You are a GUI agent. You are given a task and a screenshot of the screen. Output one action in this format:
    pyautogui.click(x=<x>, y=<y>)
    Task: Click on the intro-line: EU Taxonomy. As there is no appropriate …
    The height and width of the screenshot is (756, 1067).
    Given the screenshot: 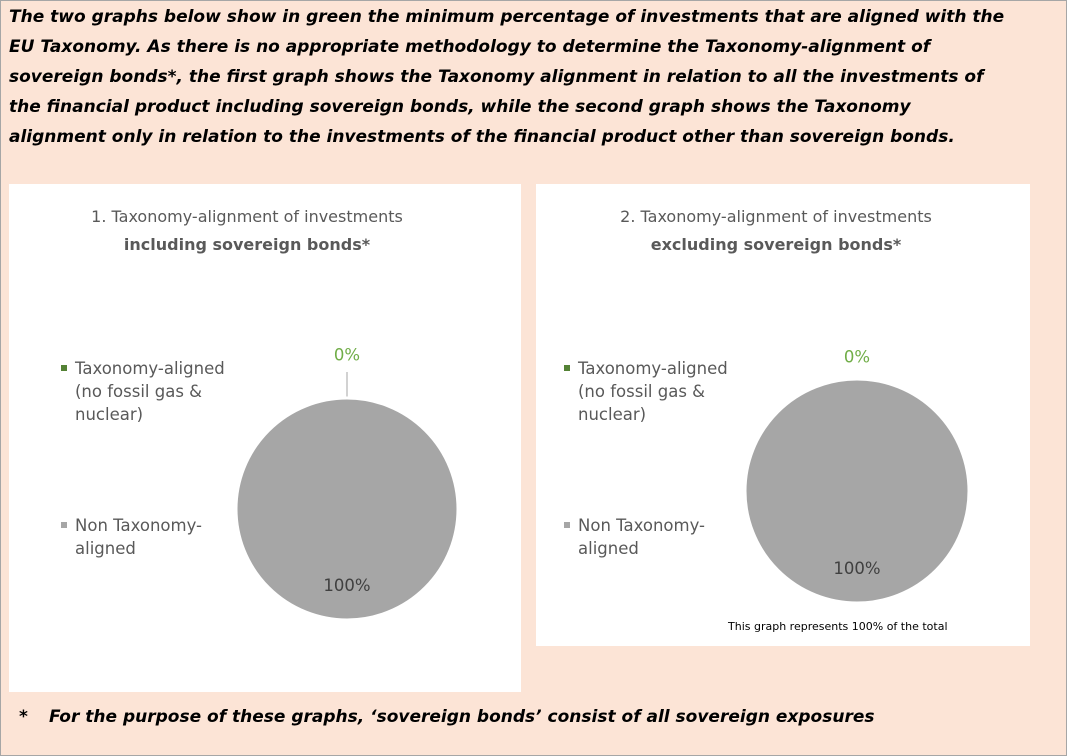 What is the action you would take?
    pyautogui.click(x=470, y=47)
    